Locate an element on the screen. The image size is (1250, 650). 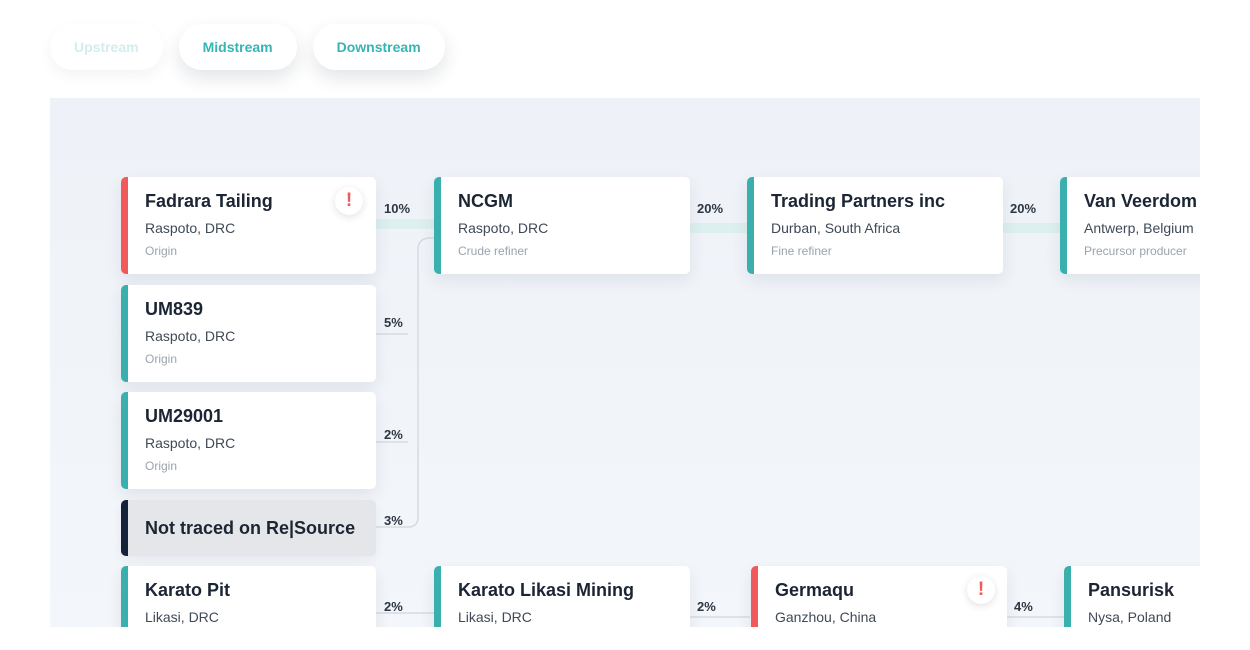
node-germaqu: Germaqu Ganzhou, China ! is located at coordinates (879, 596).